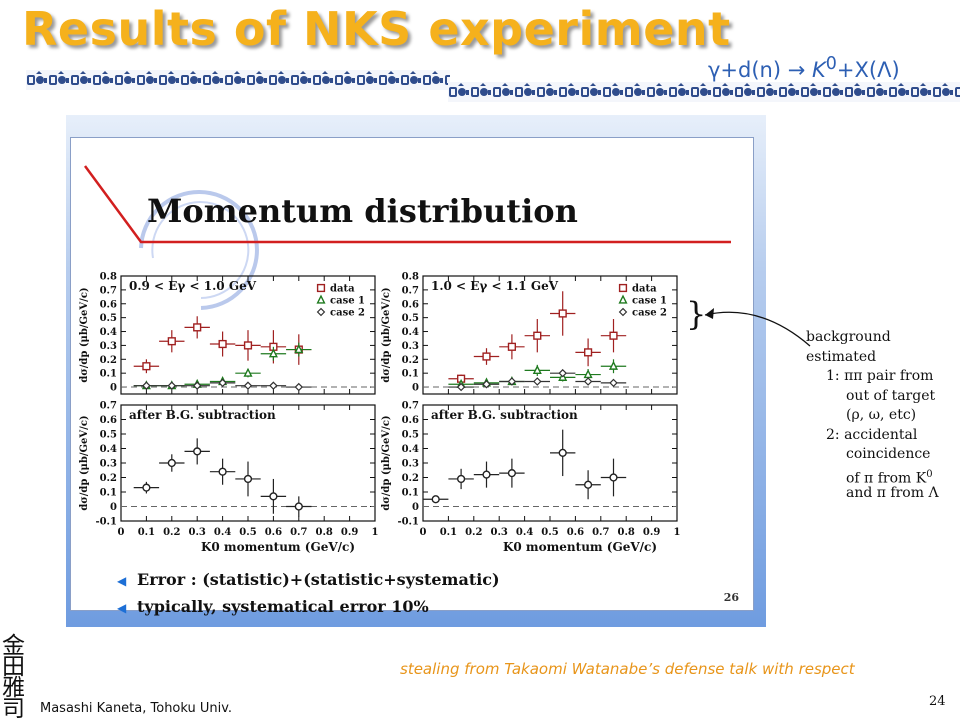 This screenshot has height=722, width=960. What do you see at coordinates (193, 286) in the screenshot?
I see `plot-title: 0.9 < Eγ < 1.0 GeV` at bounding box center [193, 286].